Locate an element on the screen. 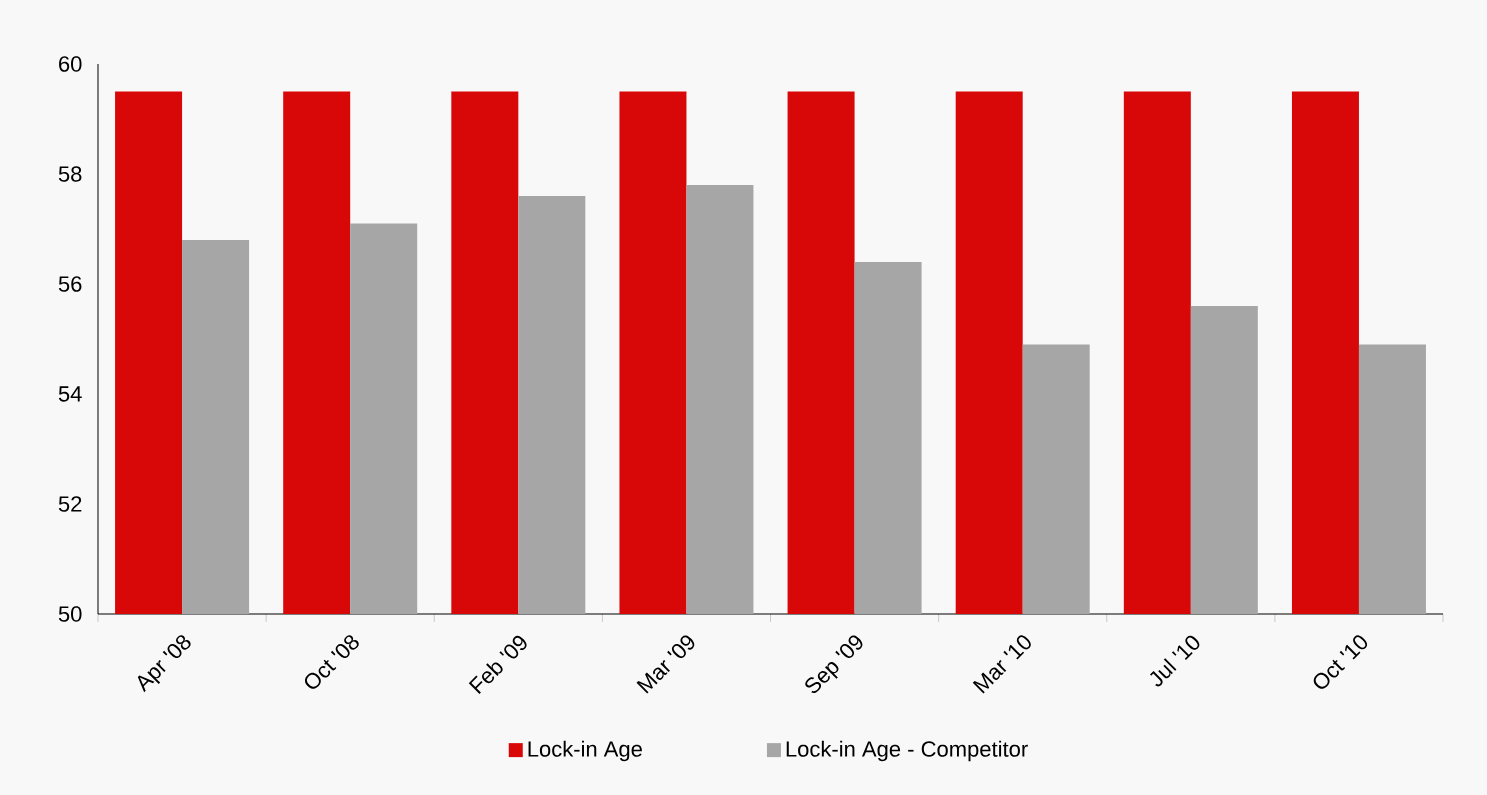  y-tick-label: 54 is located at coordinates (70, 394).